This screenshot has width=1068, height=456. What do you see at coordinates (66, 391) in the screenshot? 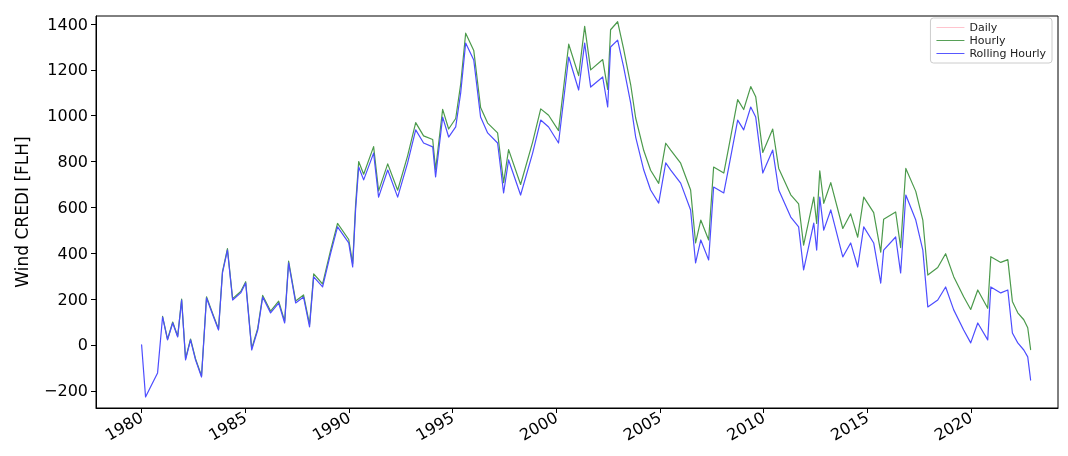
I see `y-tick-label: −200` at bounding box center [66, 391].